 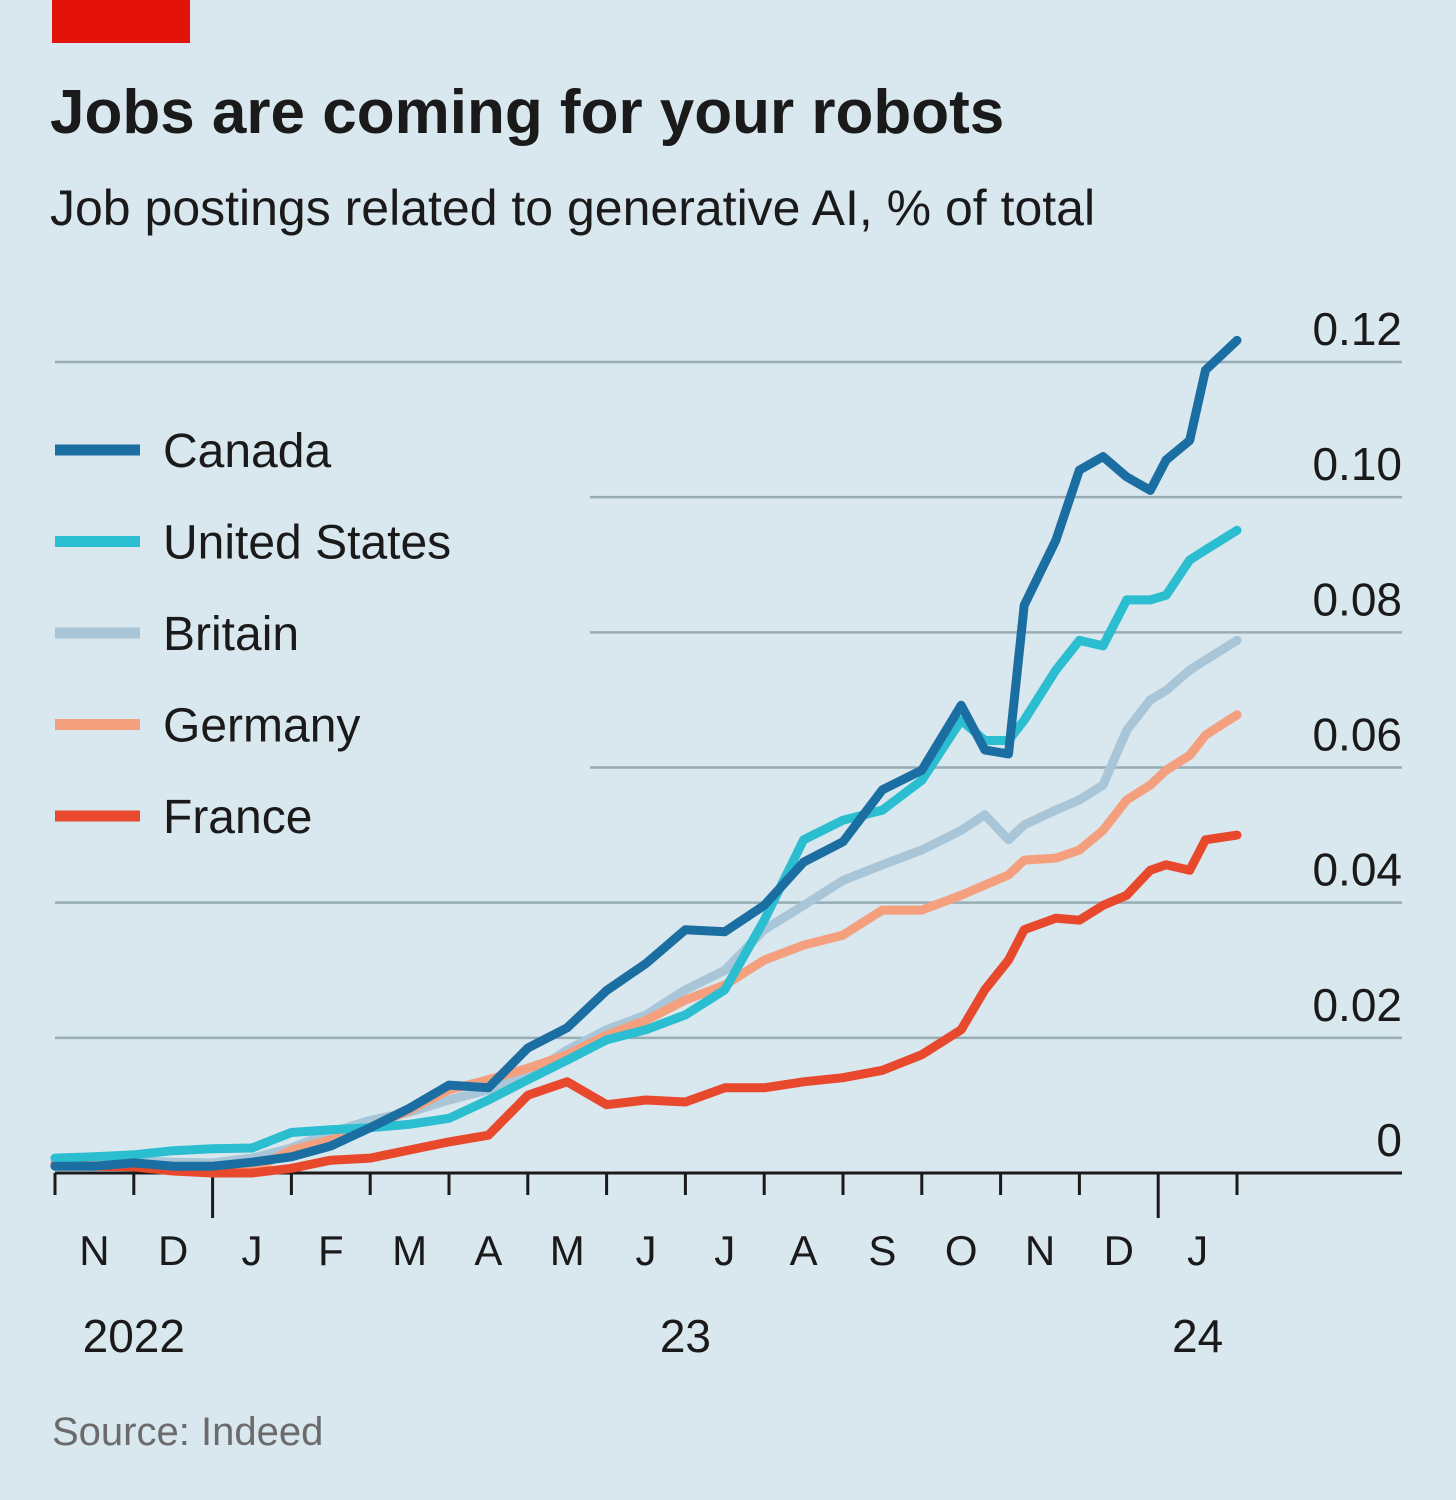 I want to click on brand-bar, so click(x=121, y=21).